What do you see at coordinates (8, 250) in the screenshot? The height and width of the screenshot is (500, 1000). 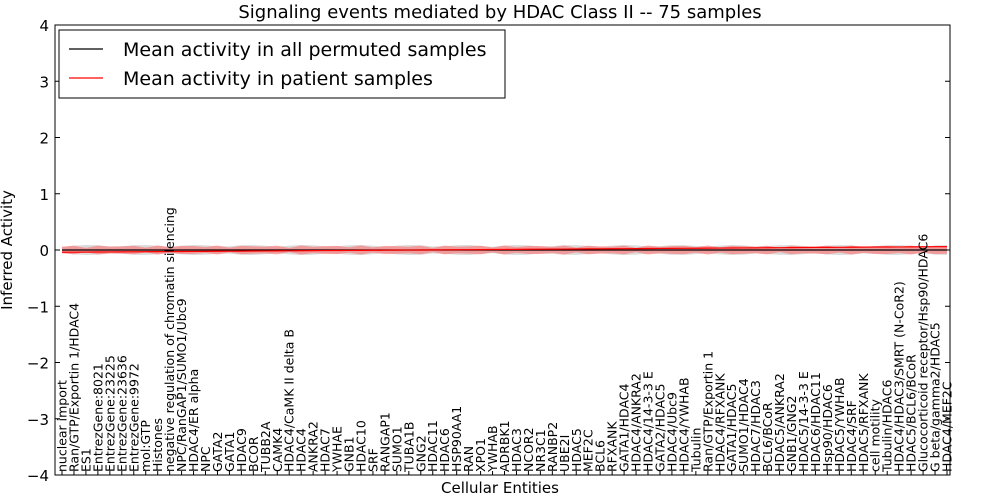 I see `y-axis-label: Inferred Activity` at bounding box center [8, 250].